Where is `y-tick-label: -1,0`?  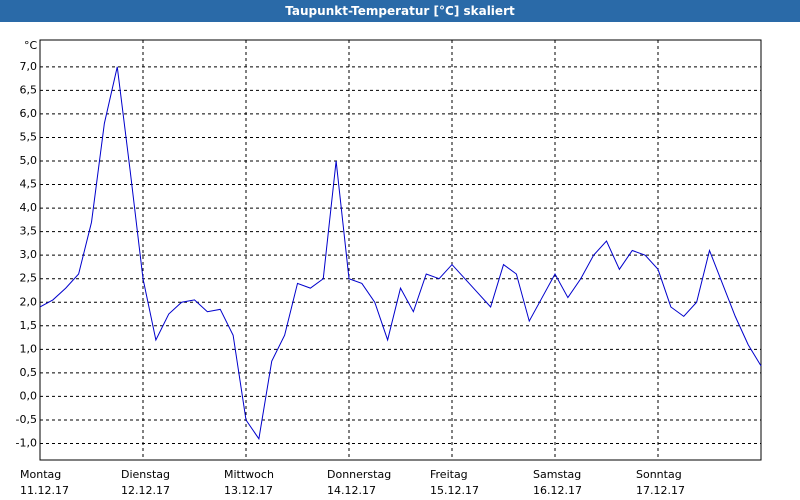
y-tick-label: -1,0 is located at coordinates (26, 443).